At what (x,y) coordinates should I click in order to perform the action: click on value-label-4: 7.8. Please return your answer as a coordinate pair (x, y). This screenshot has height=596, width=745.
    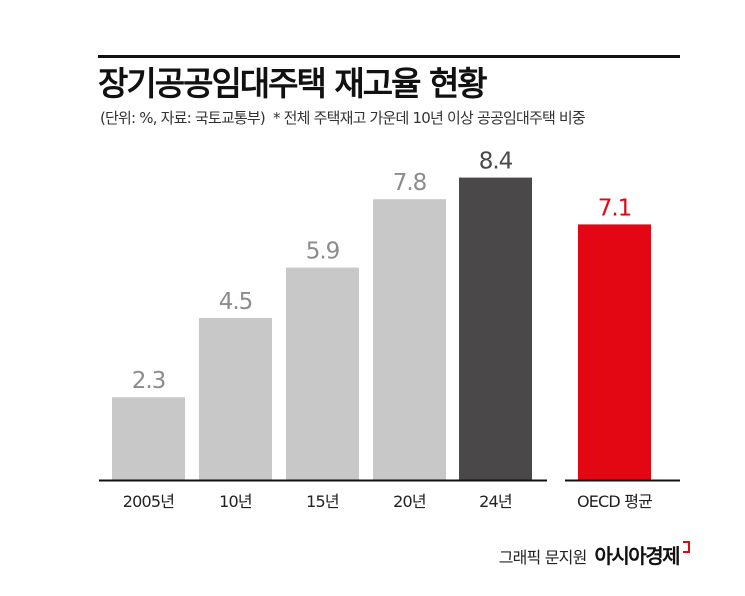
    Looking at the image, I should click on (410, 183).